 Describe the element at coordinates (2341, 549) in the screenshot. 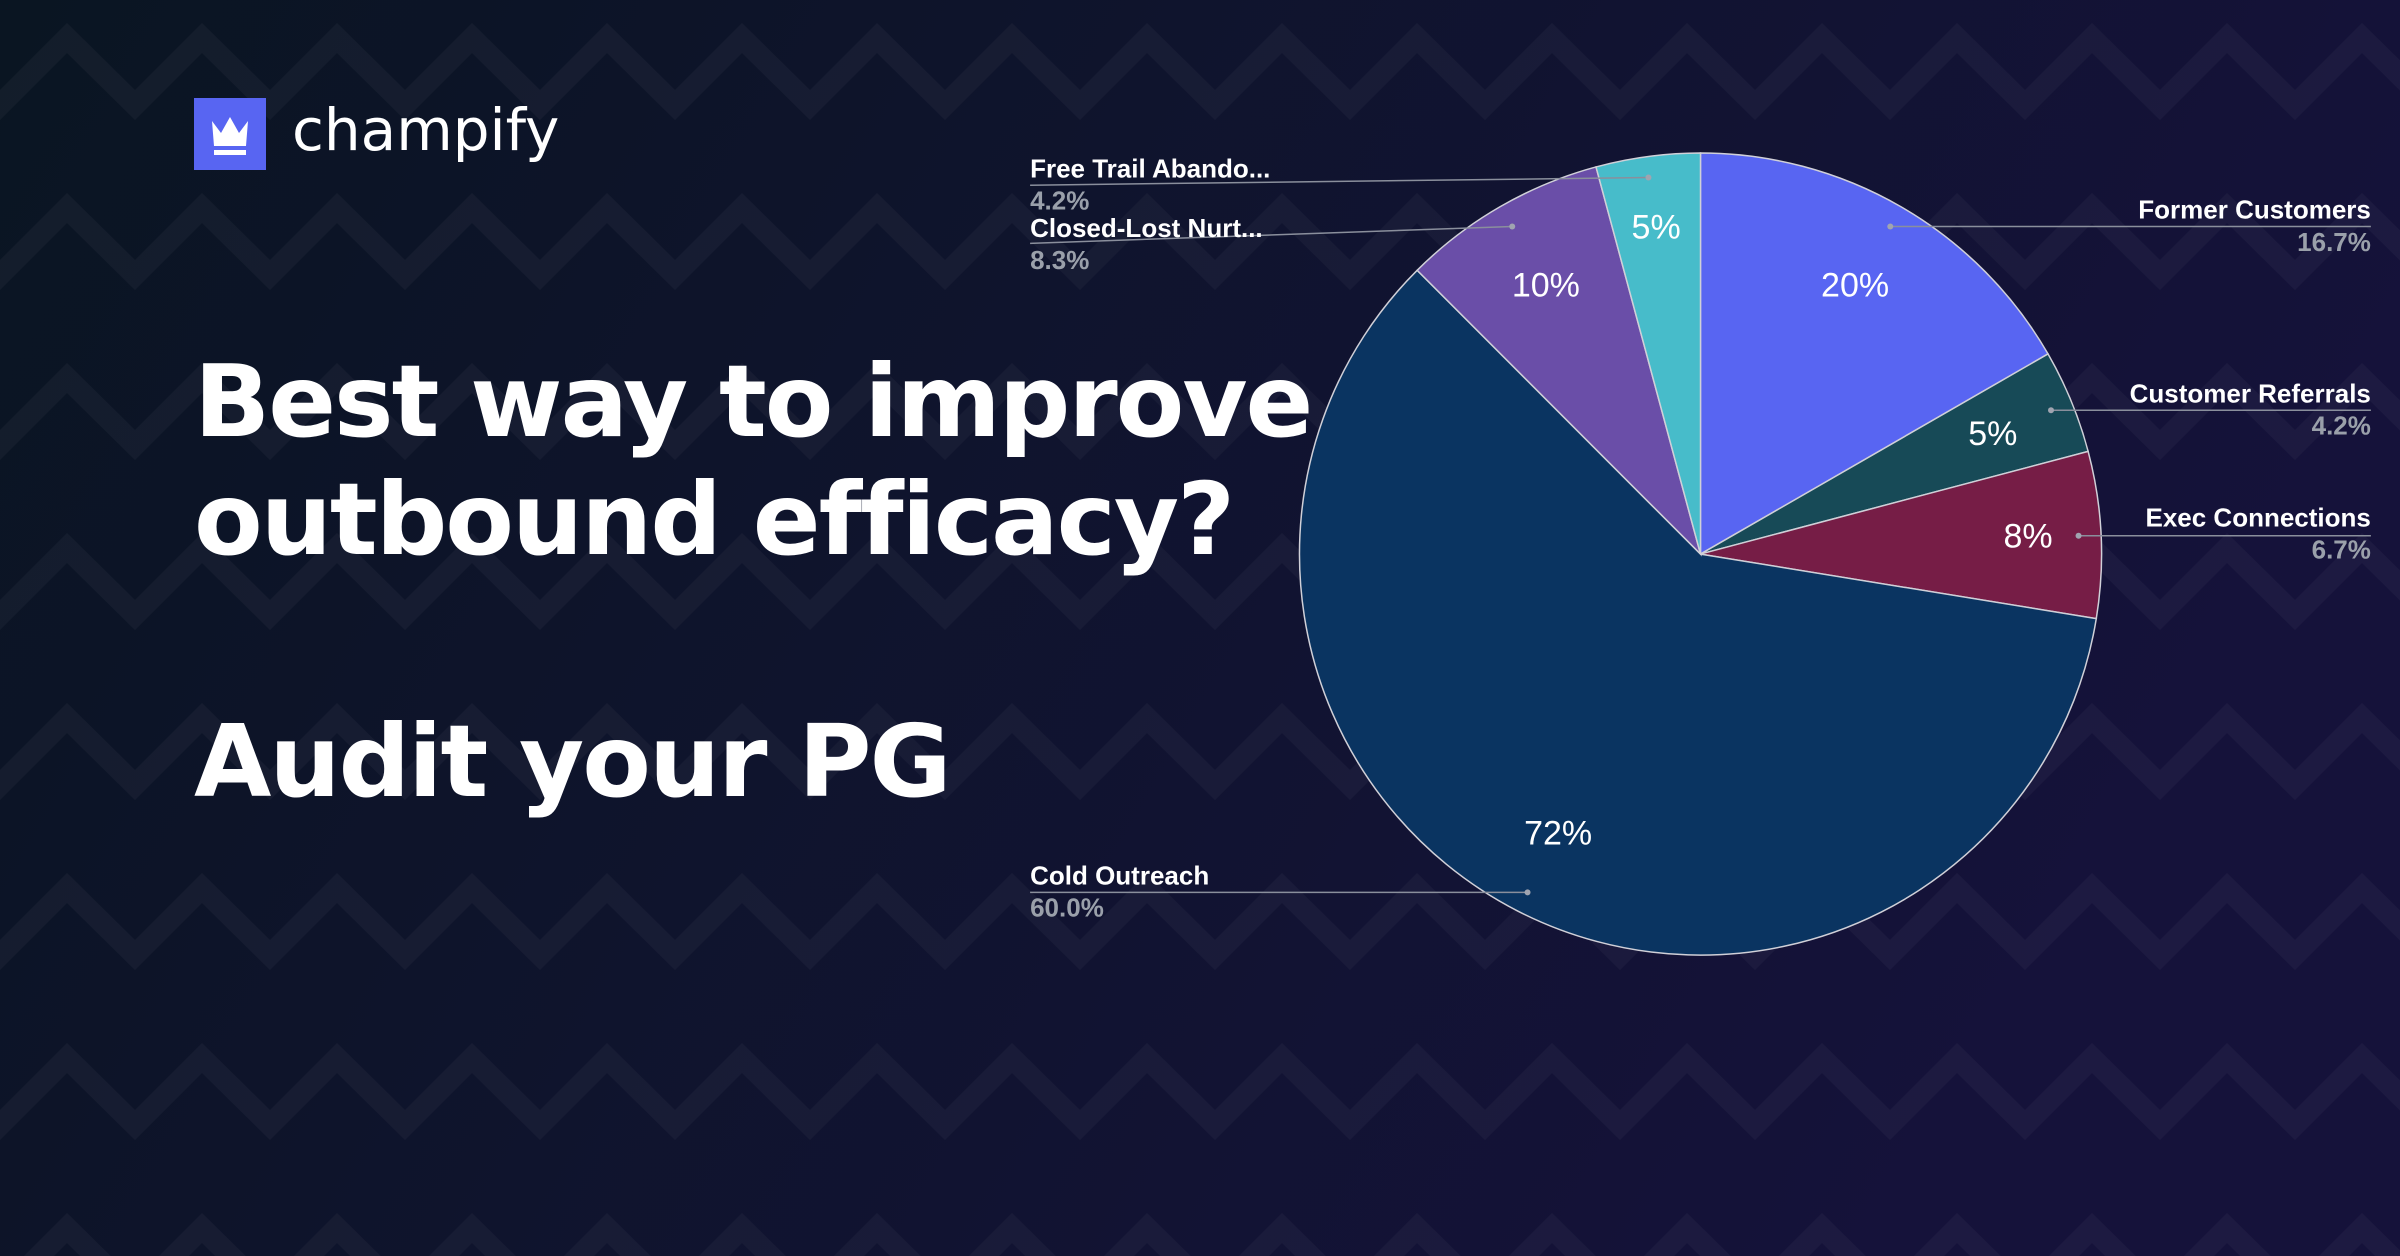

I see `value-label: 6.7%` at that location.